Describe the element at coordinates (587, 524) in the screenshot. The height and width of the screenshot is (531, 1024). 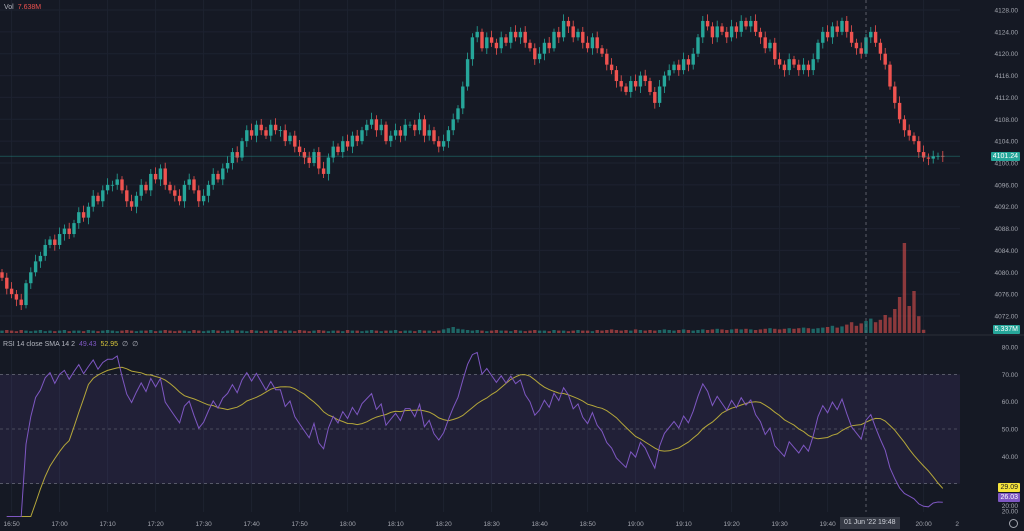
I see `time-axis-label: 18:50` at that location.